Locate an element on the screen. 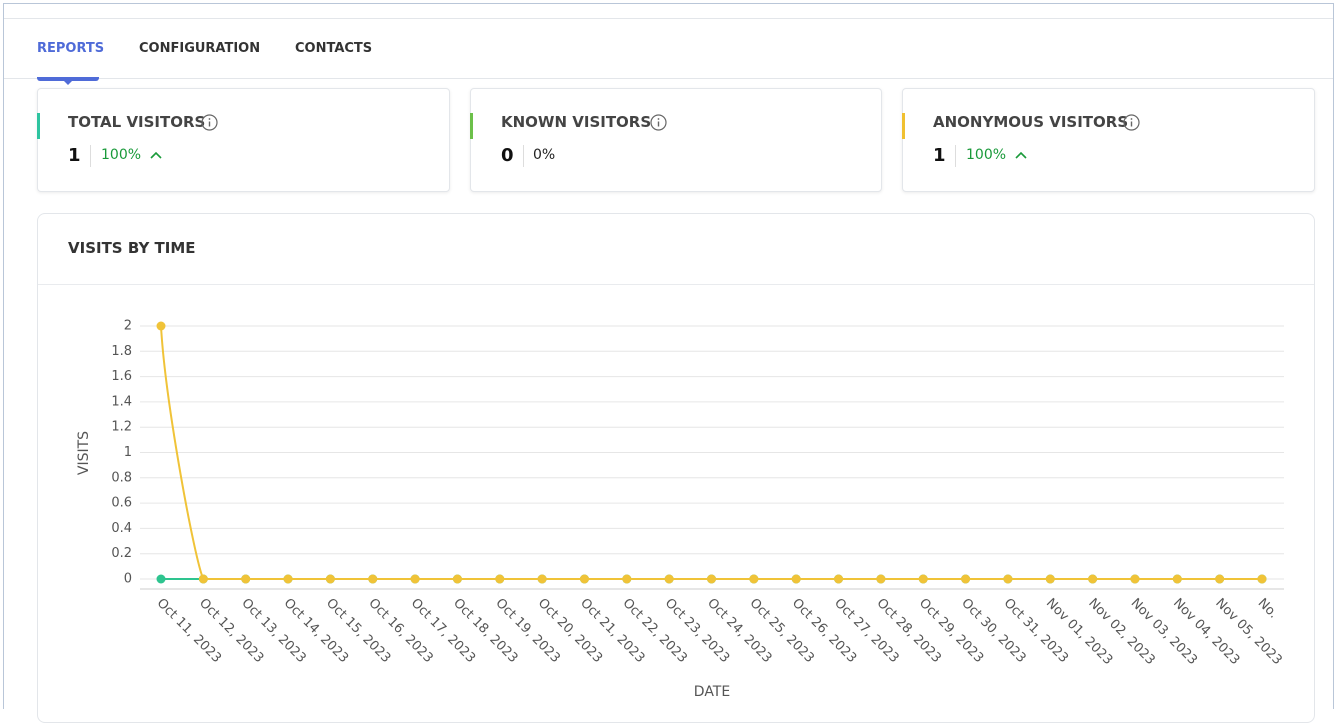 This screenshot has width=1337, height=723. tab: REPORTS is located at coordinates (71, 48).